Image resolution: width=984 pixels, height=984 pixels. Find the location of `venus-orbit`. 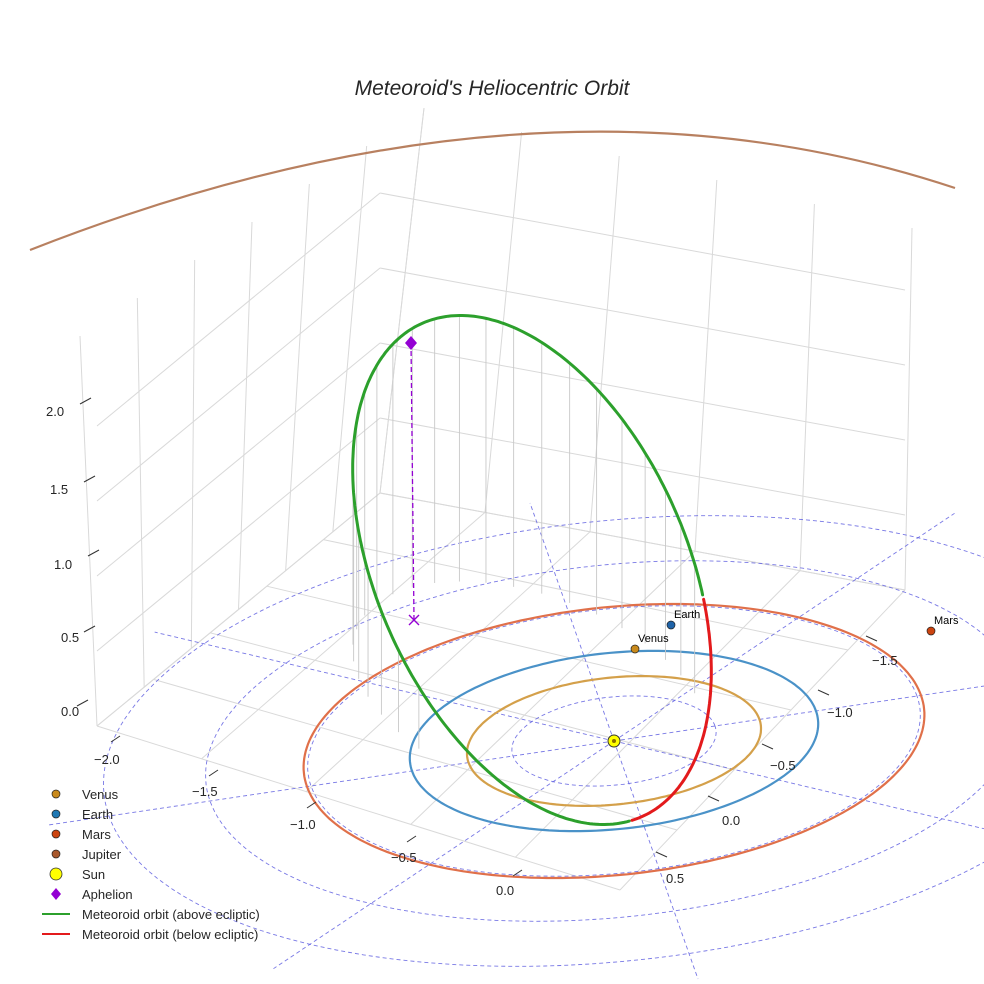

venus-orbit is located at coordinates (614, 741).